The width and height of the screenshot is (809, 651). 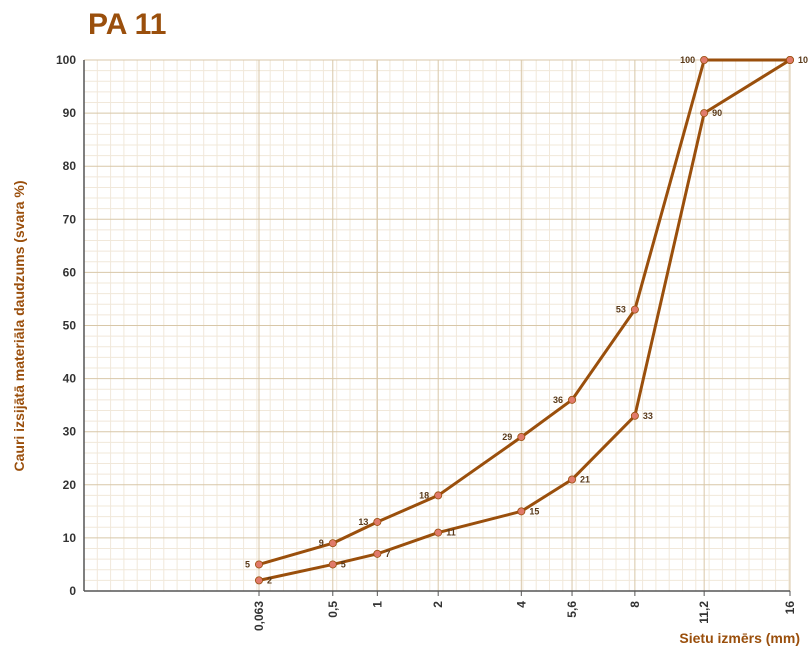 I want to click on y-tick-label: 70, so click(x=70, y=219).